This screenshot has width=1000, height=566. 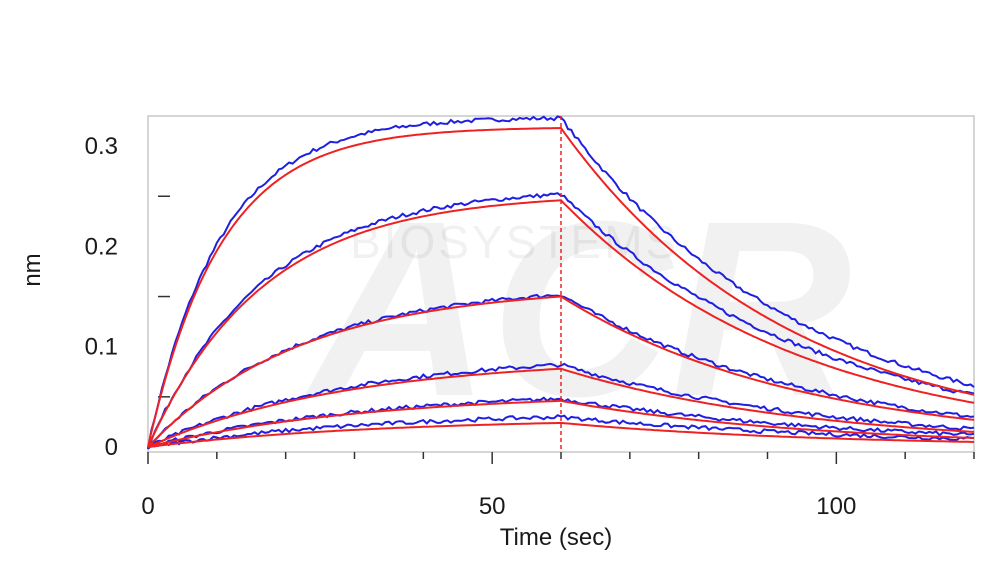 I want to click on y-axis-ticks: 0 0.1 0.2 0.3, so click(x=127, y=297).